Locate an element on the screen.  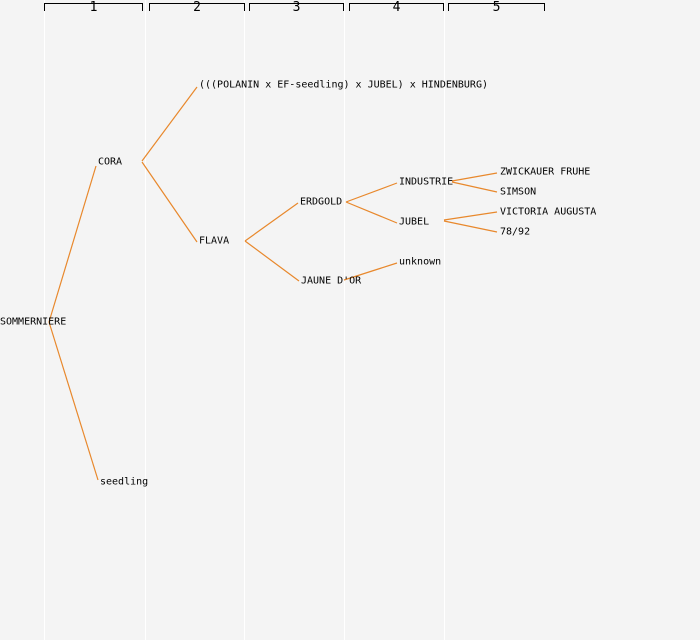
node-label-victoria-augusta: VICTORIA AUGUSTA is located at coordinates (548, 212).